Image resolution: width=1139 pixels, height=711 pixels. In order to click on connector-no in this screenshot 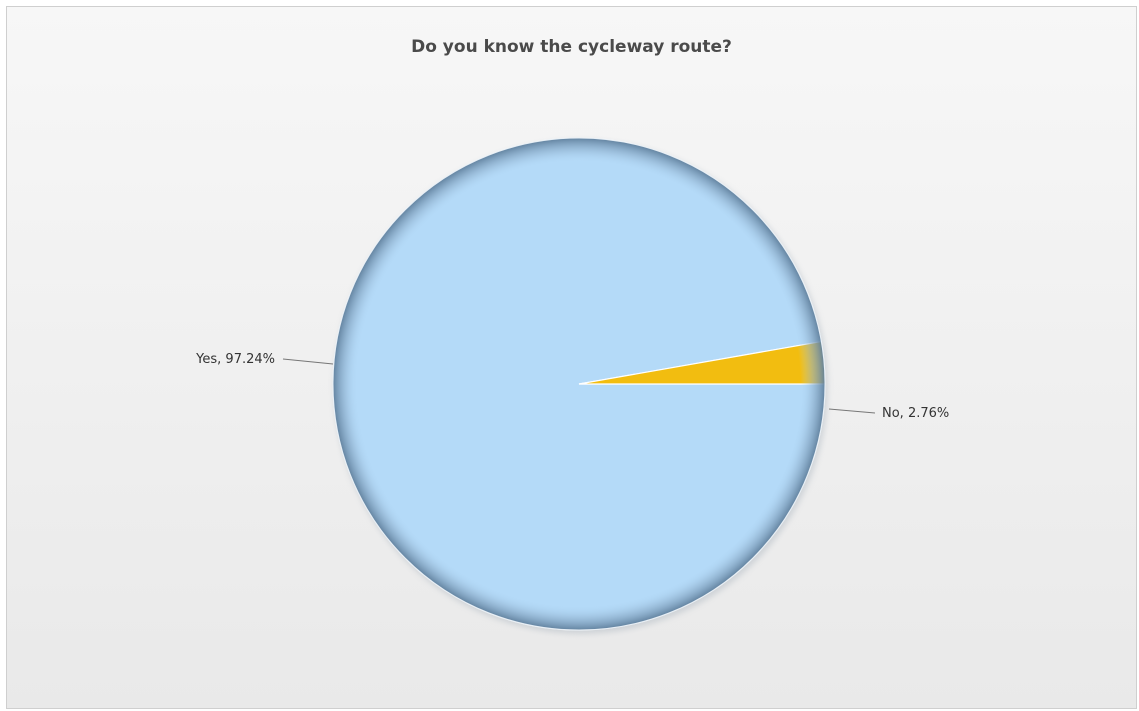, I will do `click(852, 411)`.